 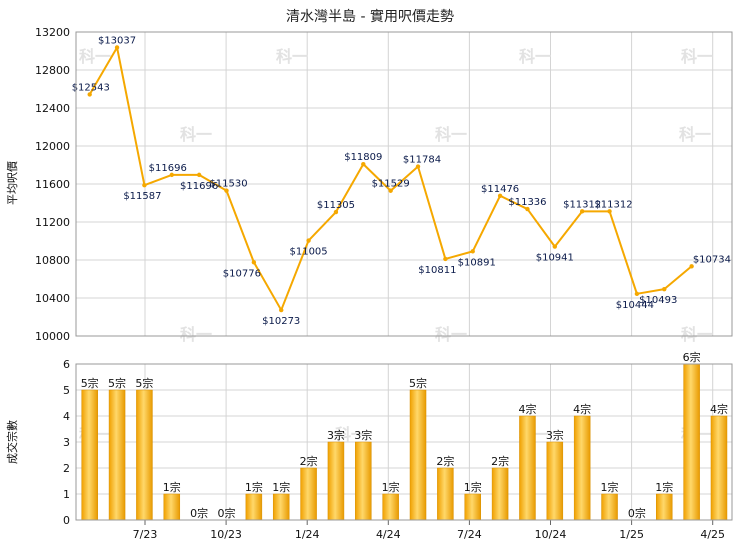 What do you see at coordinates (66, 468) in the screenshot?
I see `bottom-y-tick-label: 2` at bounding box center [66, 468].